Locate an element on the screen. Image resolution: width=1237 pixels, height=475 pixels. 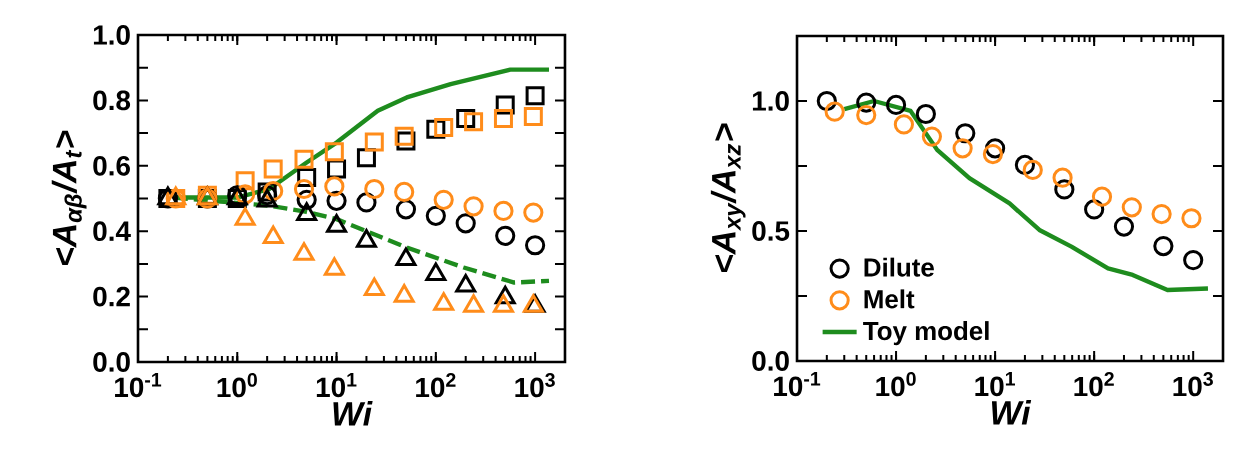
legend-label: Dilute is located at coordinates (899, 267).